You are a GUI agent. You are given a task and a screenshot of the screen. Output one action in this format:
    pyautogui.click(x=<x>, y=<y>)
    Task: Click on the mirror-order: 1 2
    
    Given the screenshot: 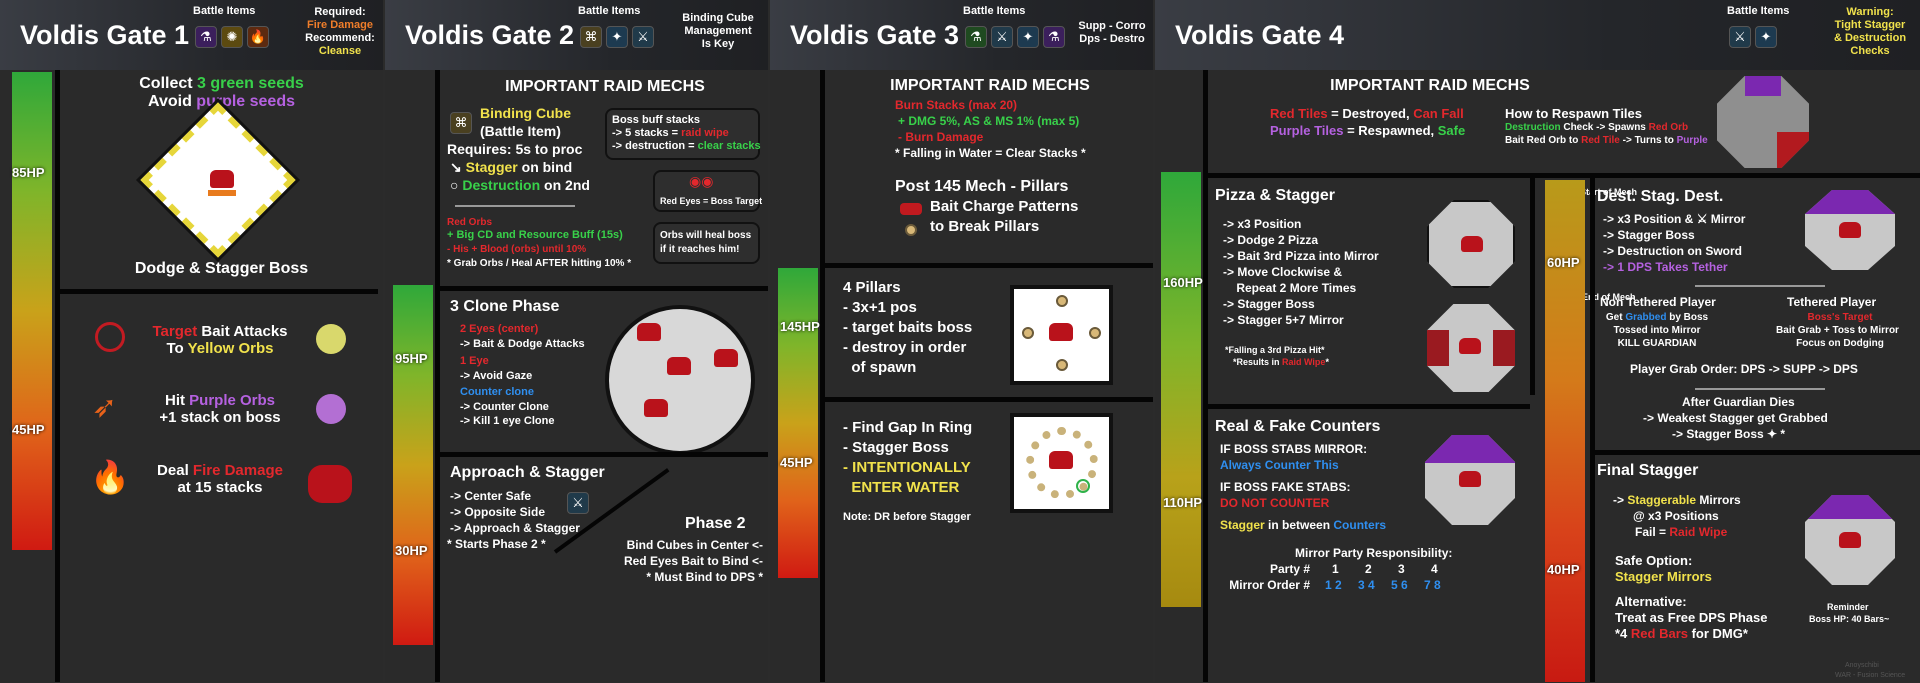 What is the action you would take?
    pyautogui.click(x=1333, y=585)
    